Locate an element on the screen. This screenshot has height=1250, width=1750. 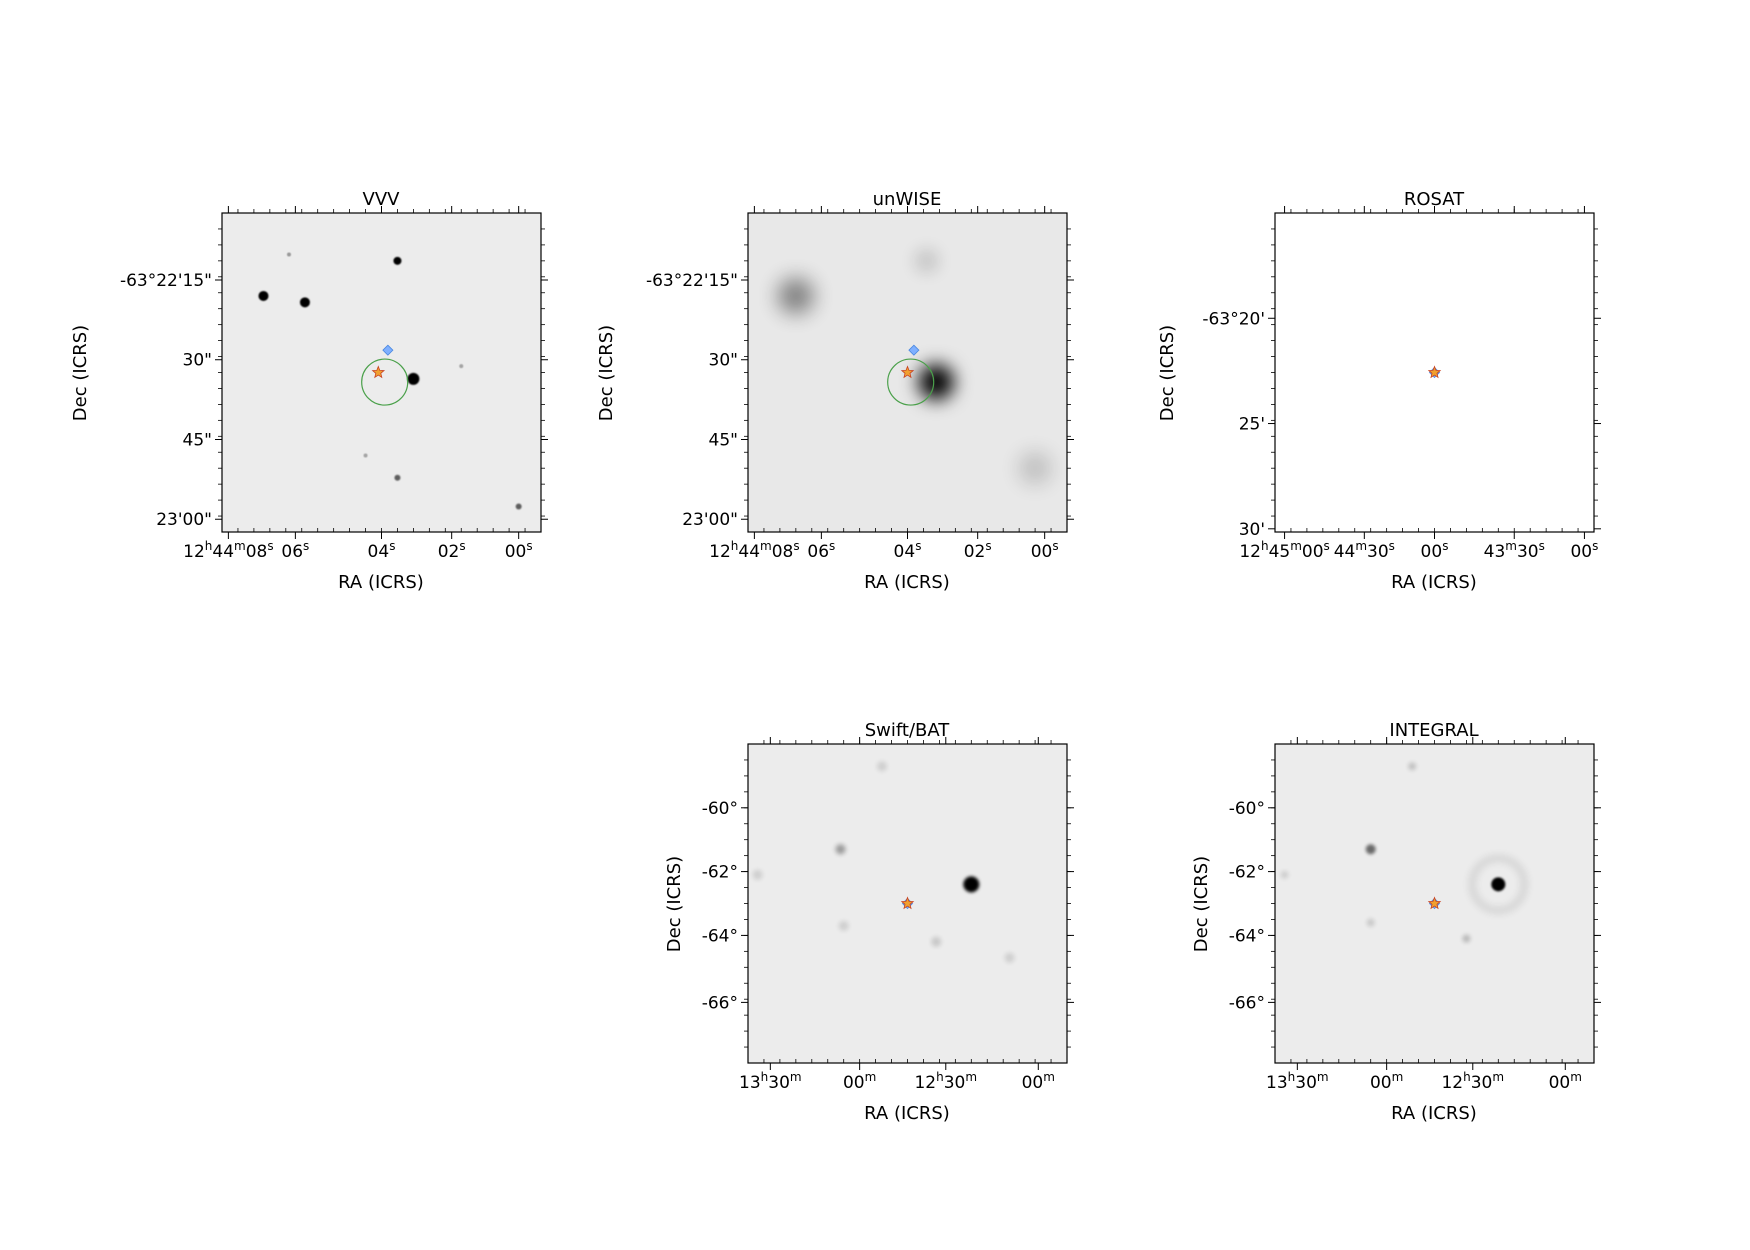
x-tick-label: 44m30s is located at coordinates (1364, 550).